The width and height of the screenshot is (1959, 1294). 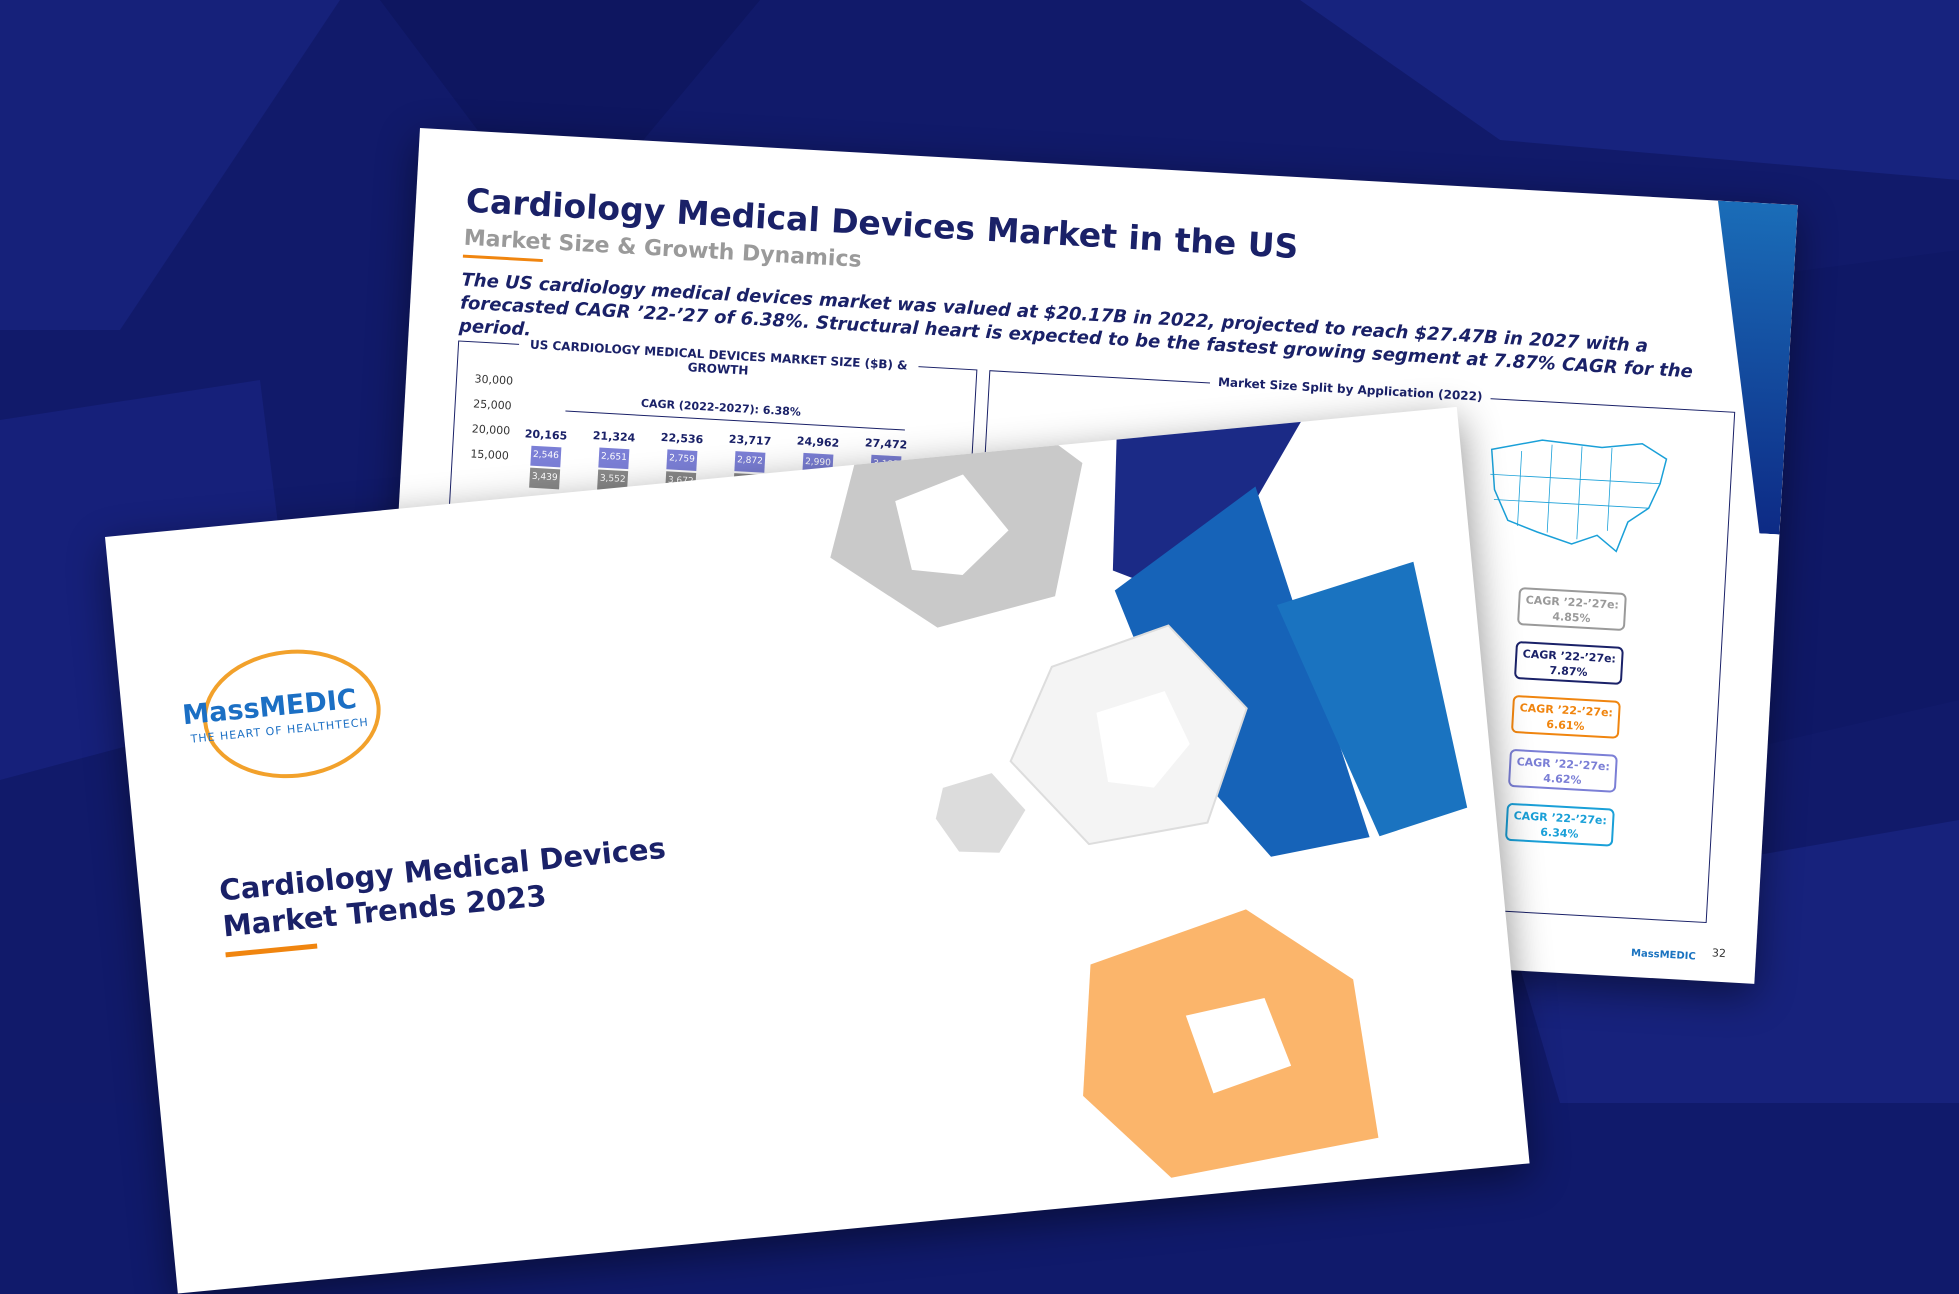 What do you see at coordinates (502, 258) in the screenshot?
I see `subtitle-underline` at bounding box center [502, 258].